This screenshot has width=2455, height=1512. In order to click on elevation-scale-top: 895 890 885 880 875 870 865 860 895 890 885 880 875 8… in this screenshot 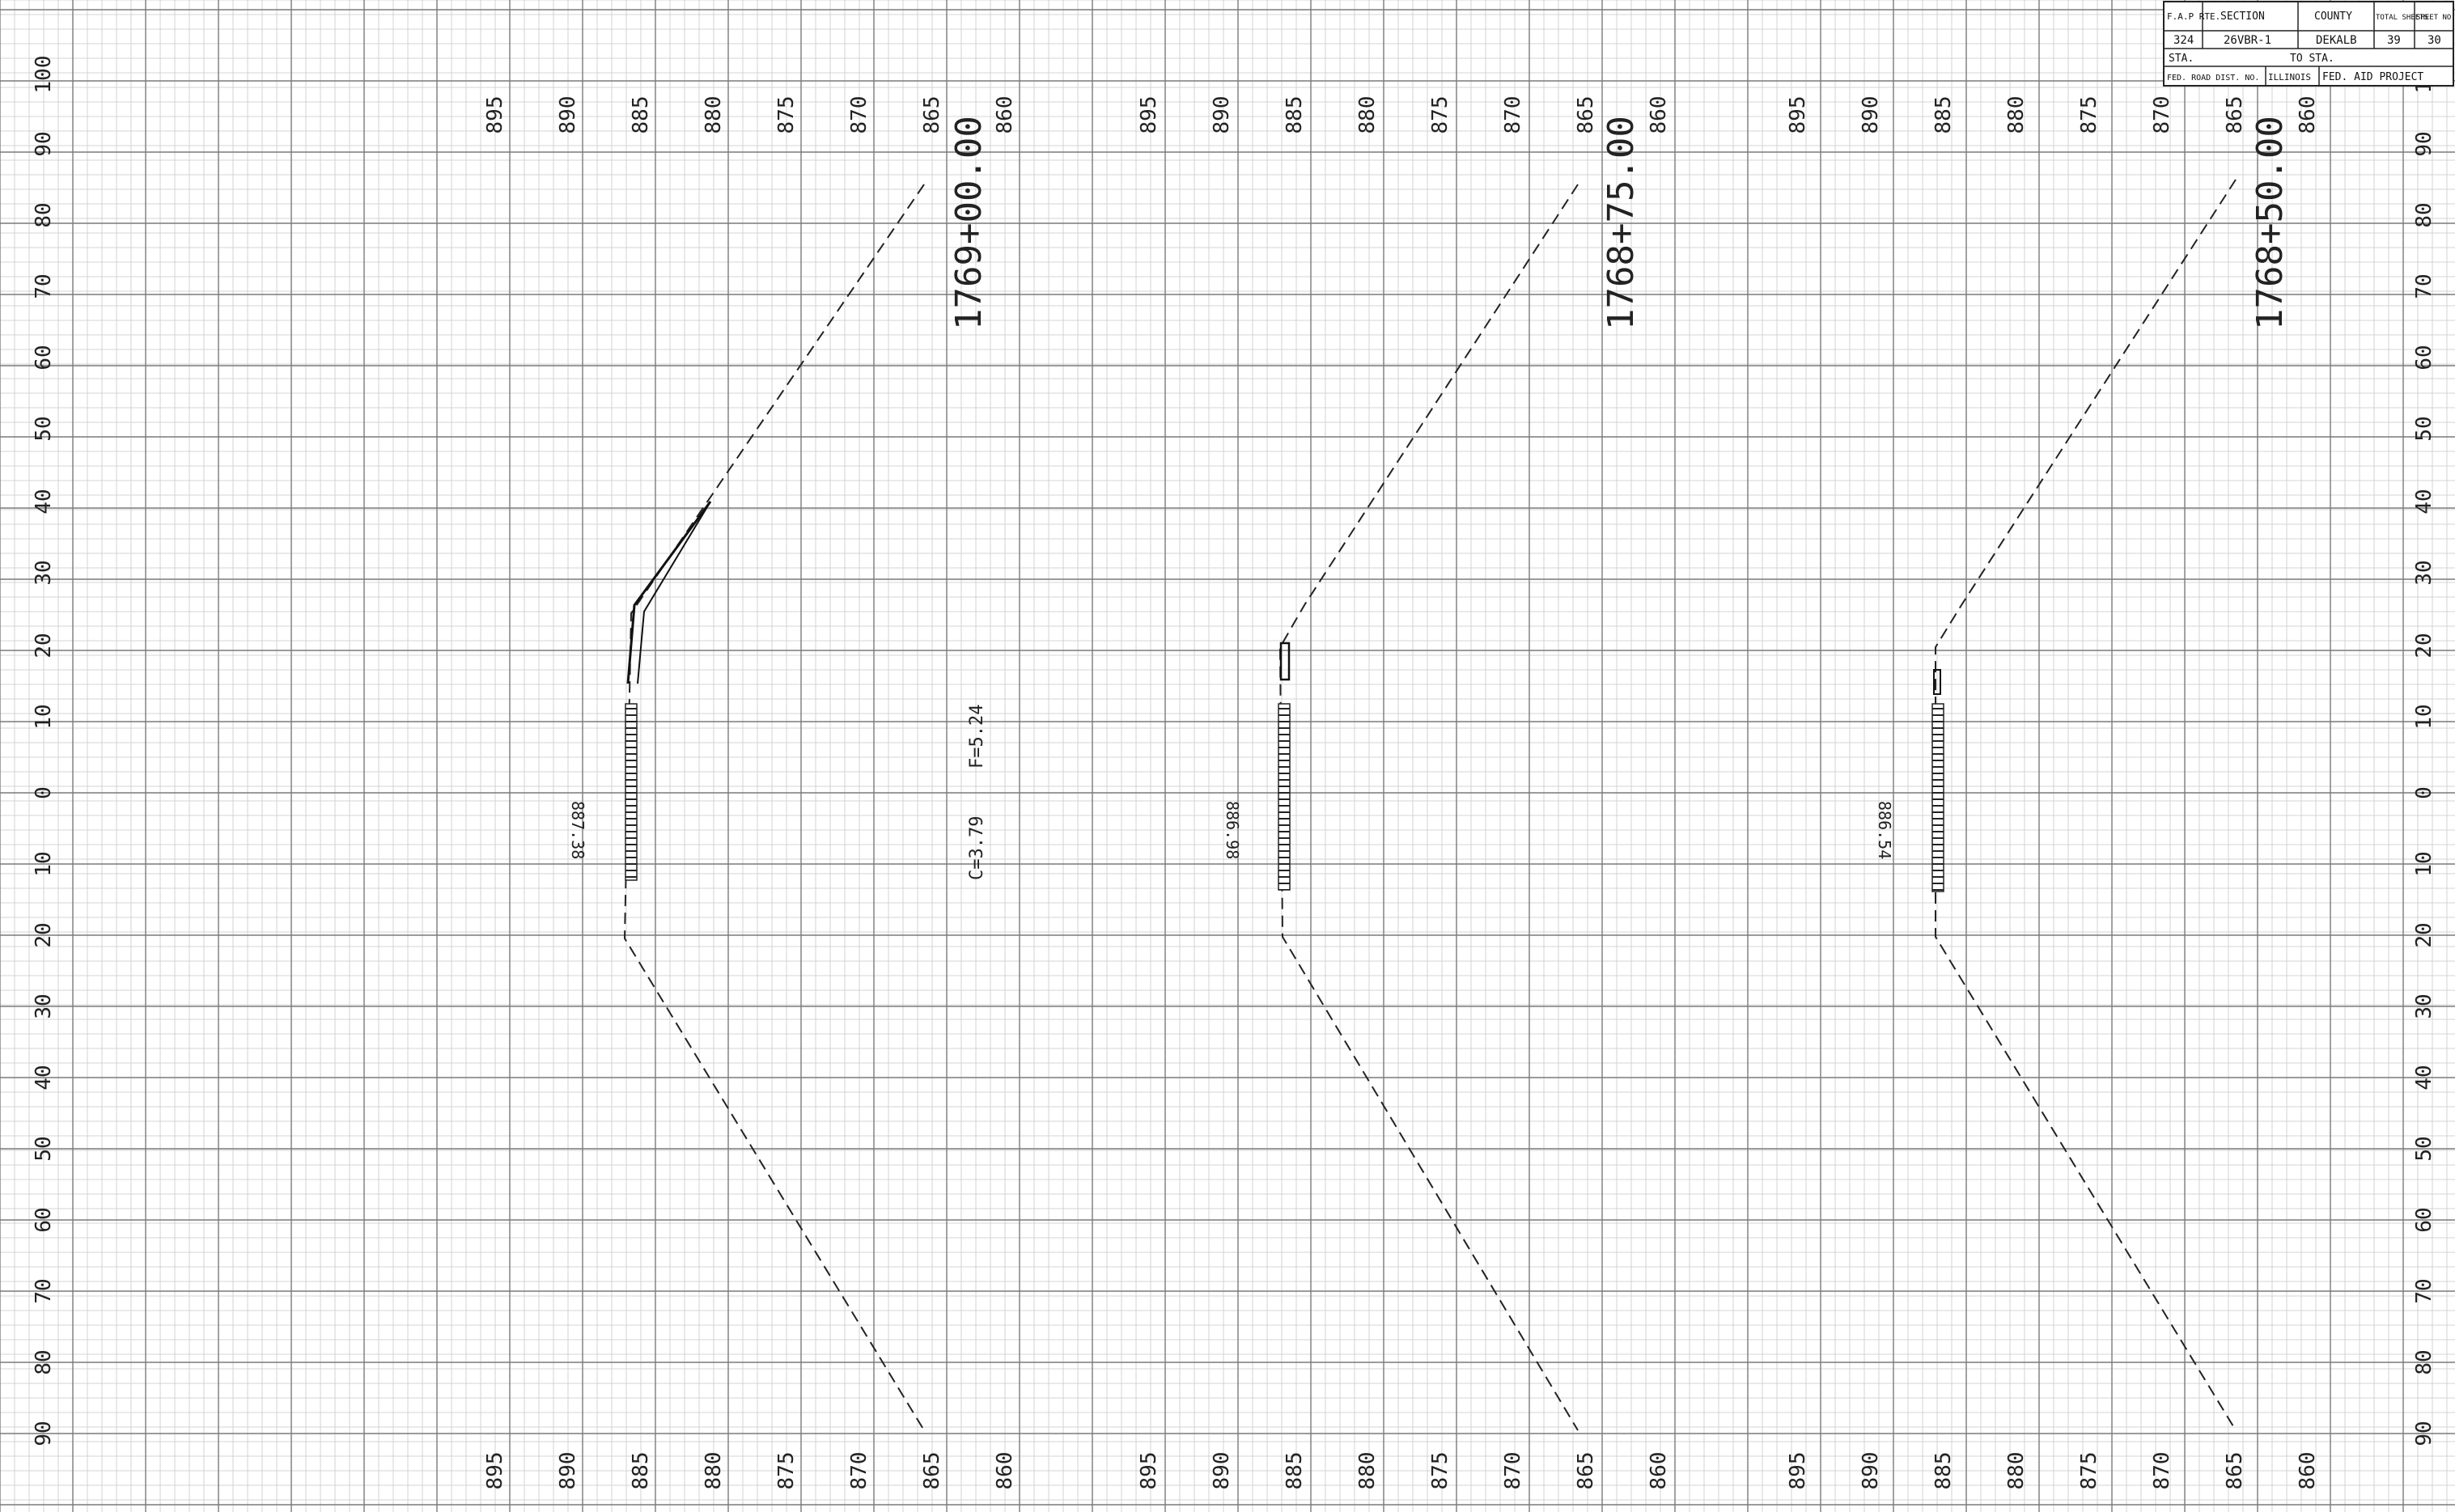, I will do `click(1401, 115)`.